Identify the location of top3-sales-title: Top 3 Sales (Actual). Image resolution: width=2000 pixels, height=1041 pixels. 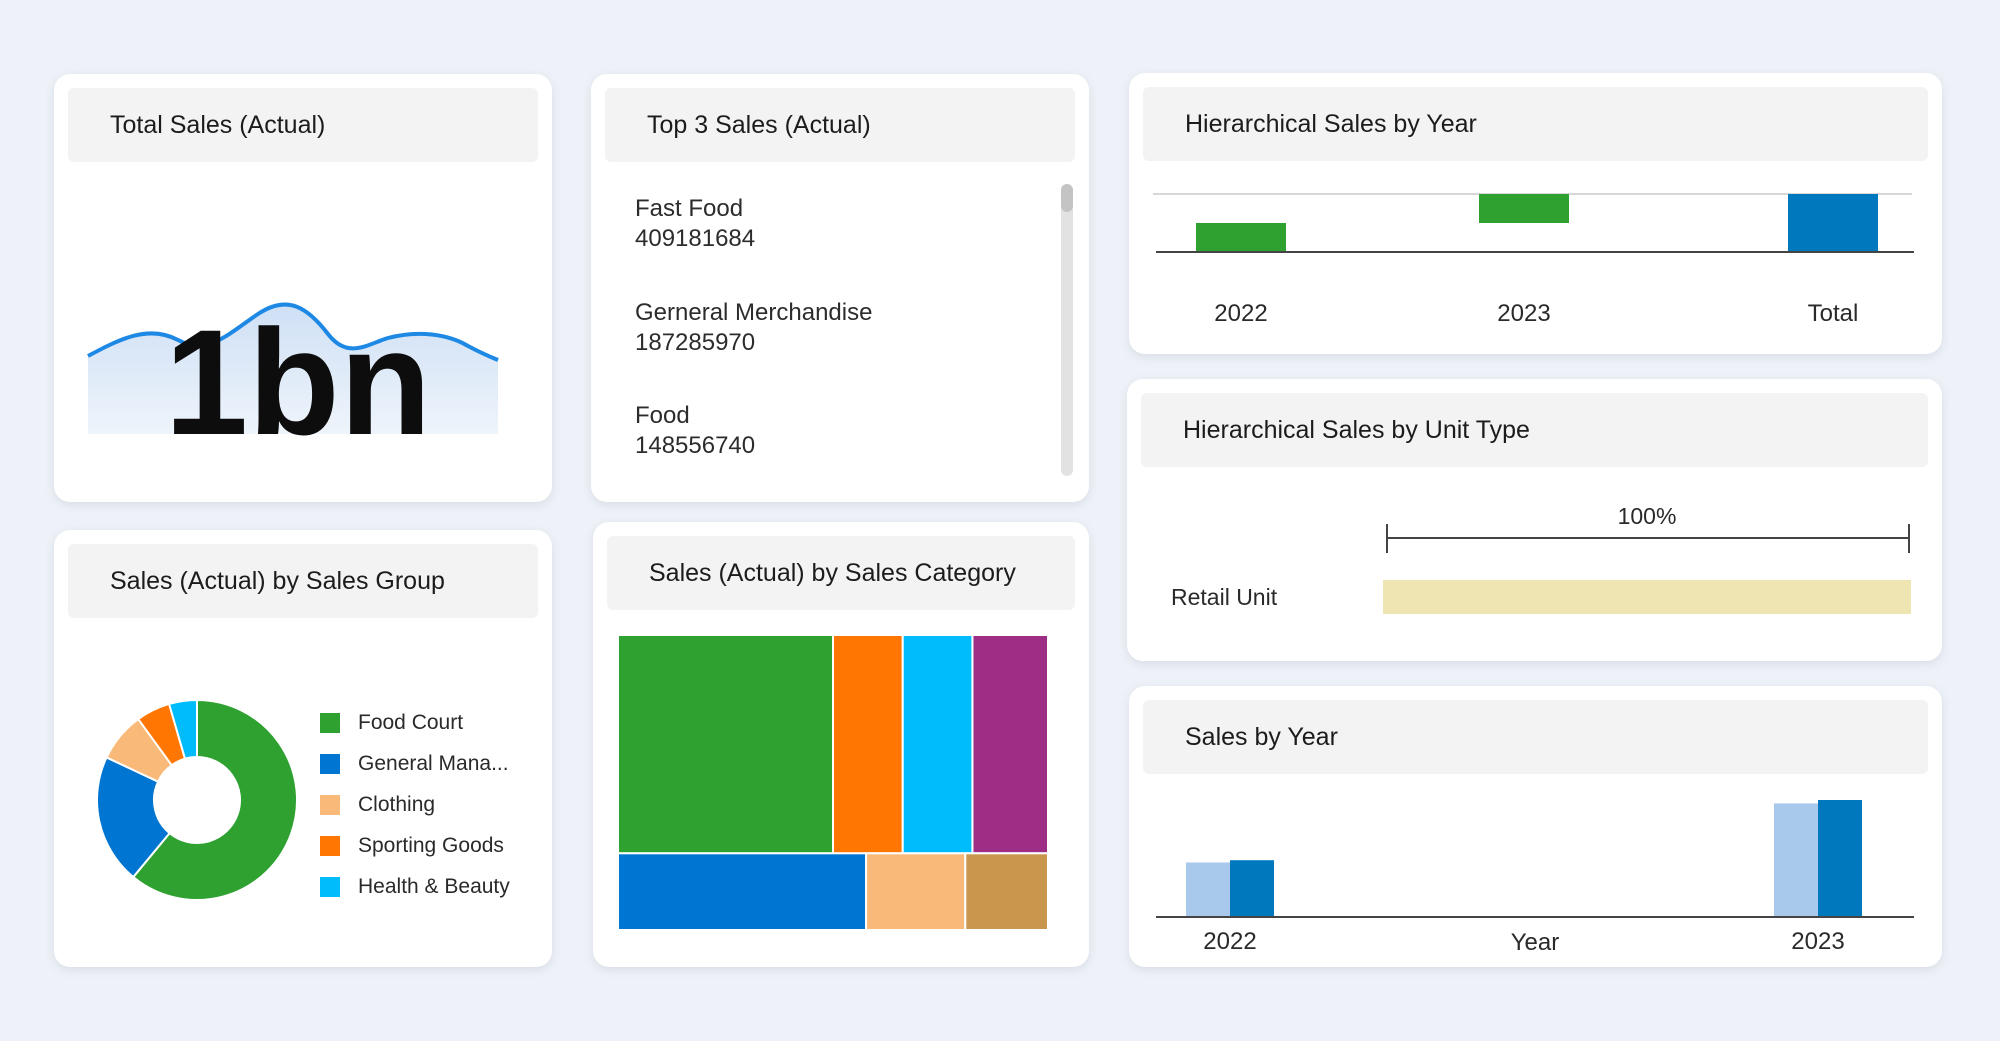
(840, 125).